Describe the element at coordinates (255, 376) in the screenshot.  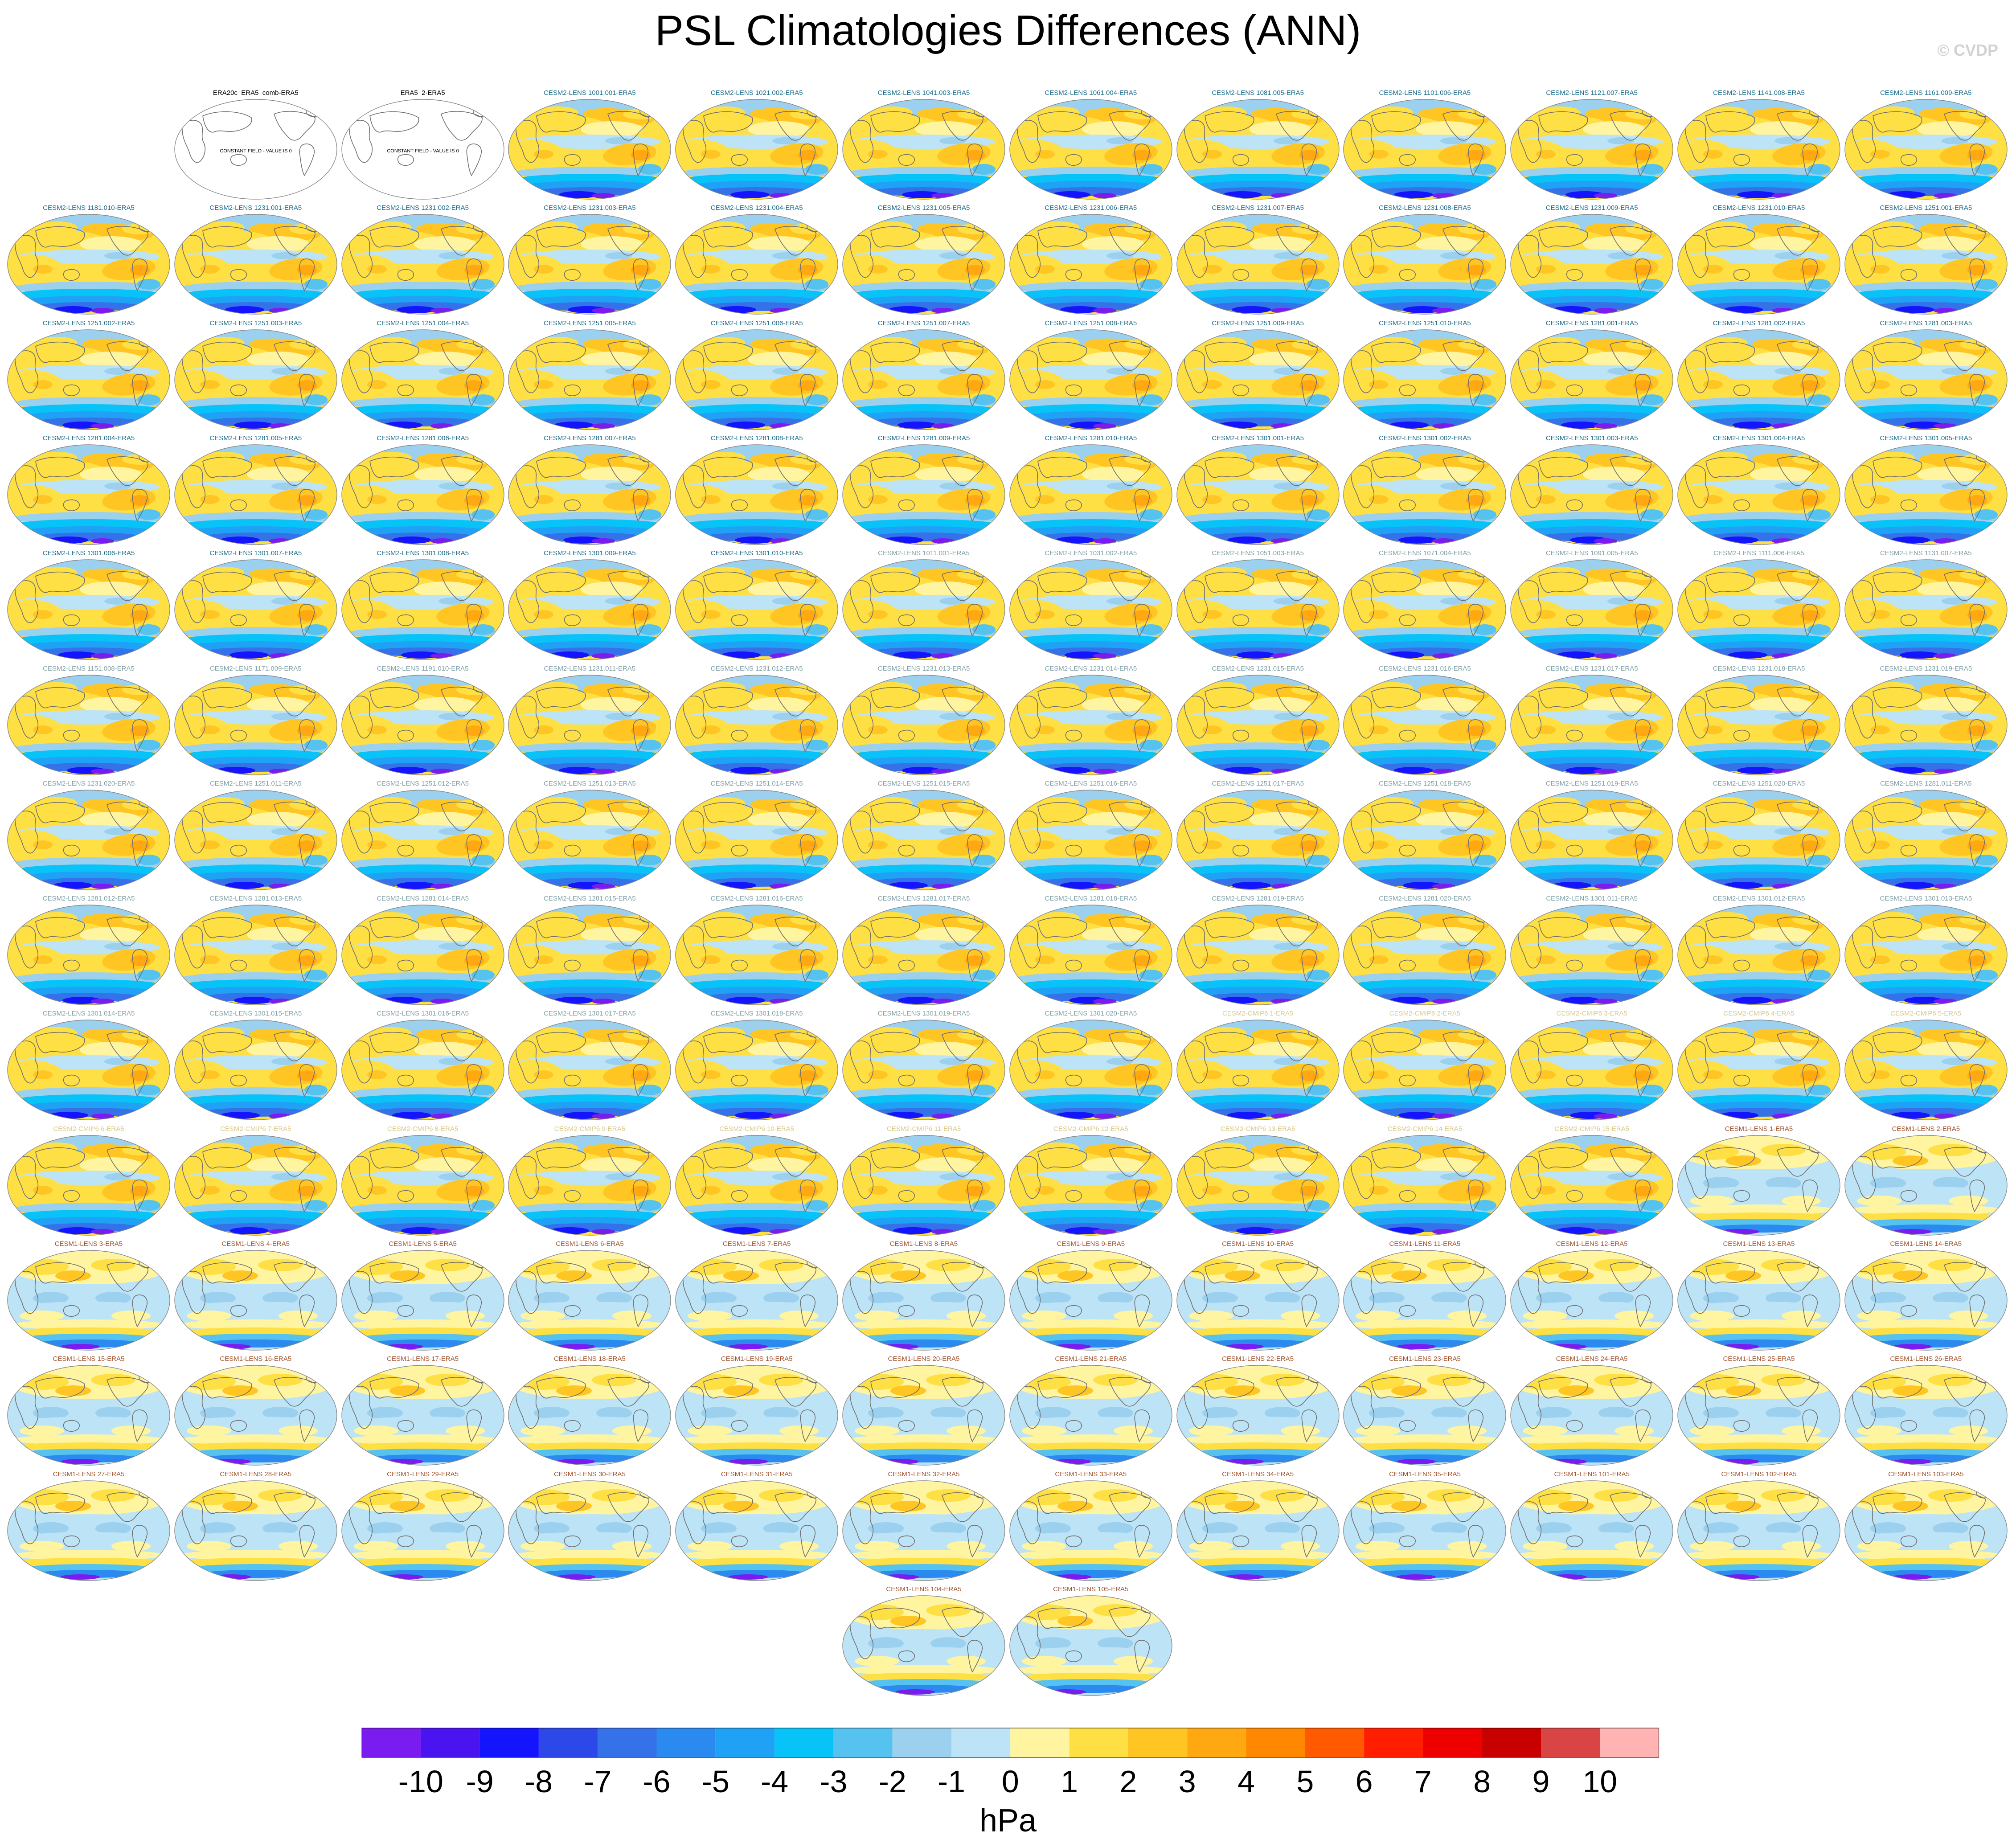
I see `map-panel: CESM2-LENS 1251.003-ERA5` at that location.